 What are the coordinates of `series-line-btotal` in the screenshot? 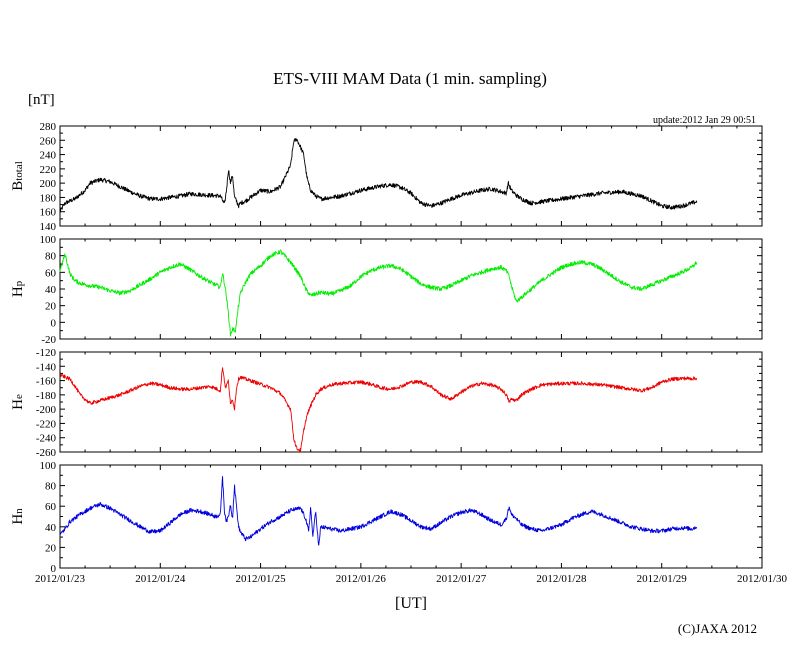 It's located at (378, 175).